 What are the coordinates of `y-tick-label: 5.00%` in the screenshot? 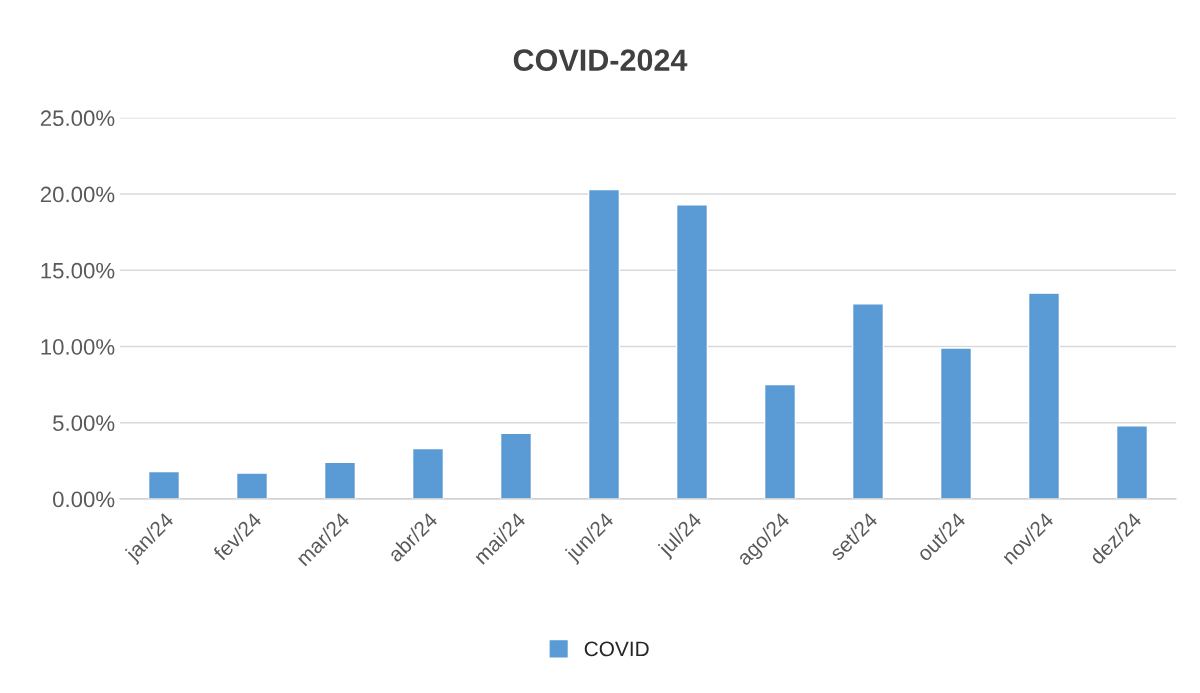 It's located at (84, 423).